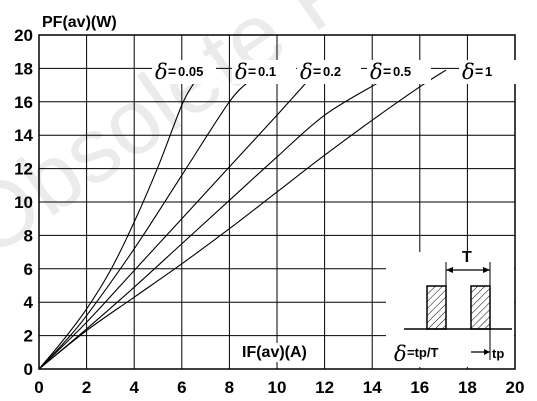 Image resolution: width=537 pixels, height=401 pixels. Describe the element at coordinates (28, 269) in the screenshot. I see `y-tick-label-3: 6` at that location.